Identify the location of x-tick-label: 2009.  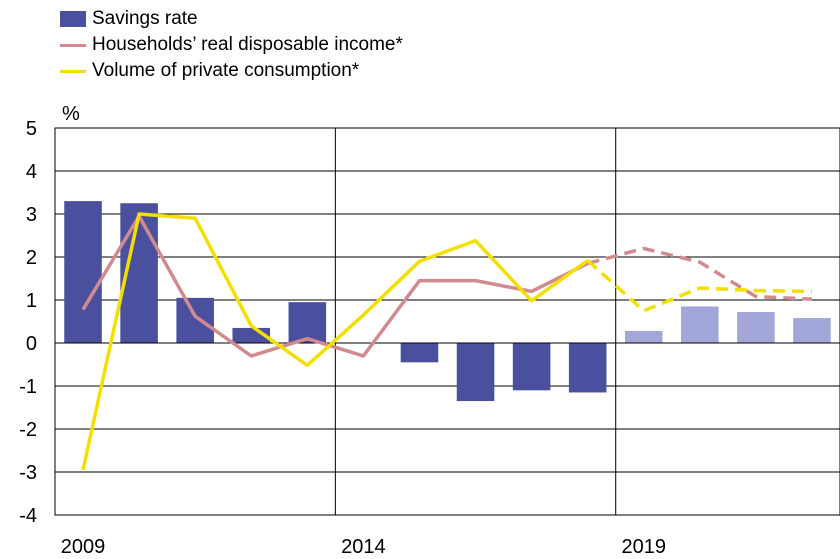
(83, 547).